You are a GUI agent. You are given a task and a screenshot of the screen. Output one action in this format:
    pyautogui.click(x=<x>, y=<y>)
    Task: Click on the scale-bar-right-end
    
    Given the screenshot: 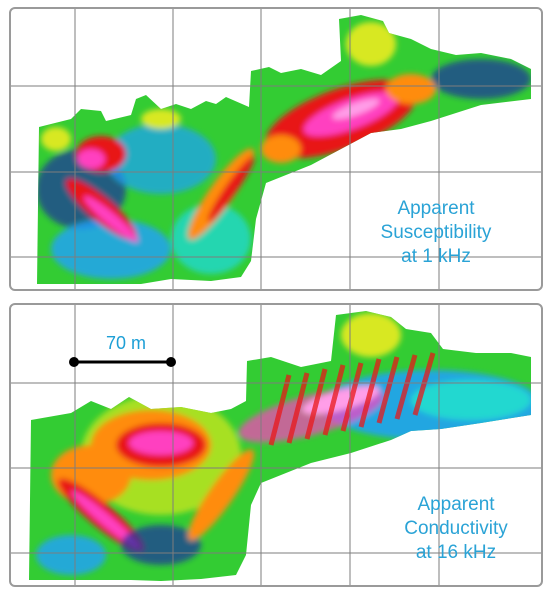 What is the action you would take?
    pyautogui.click(x=171, y=362)
    